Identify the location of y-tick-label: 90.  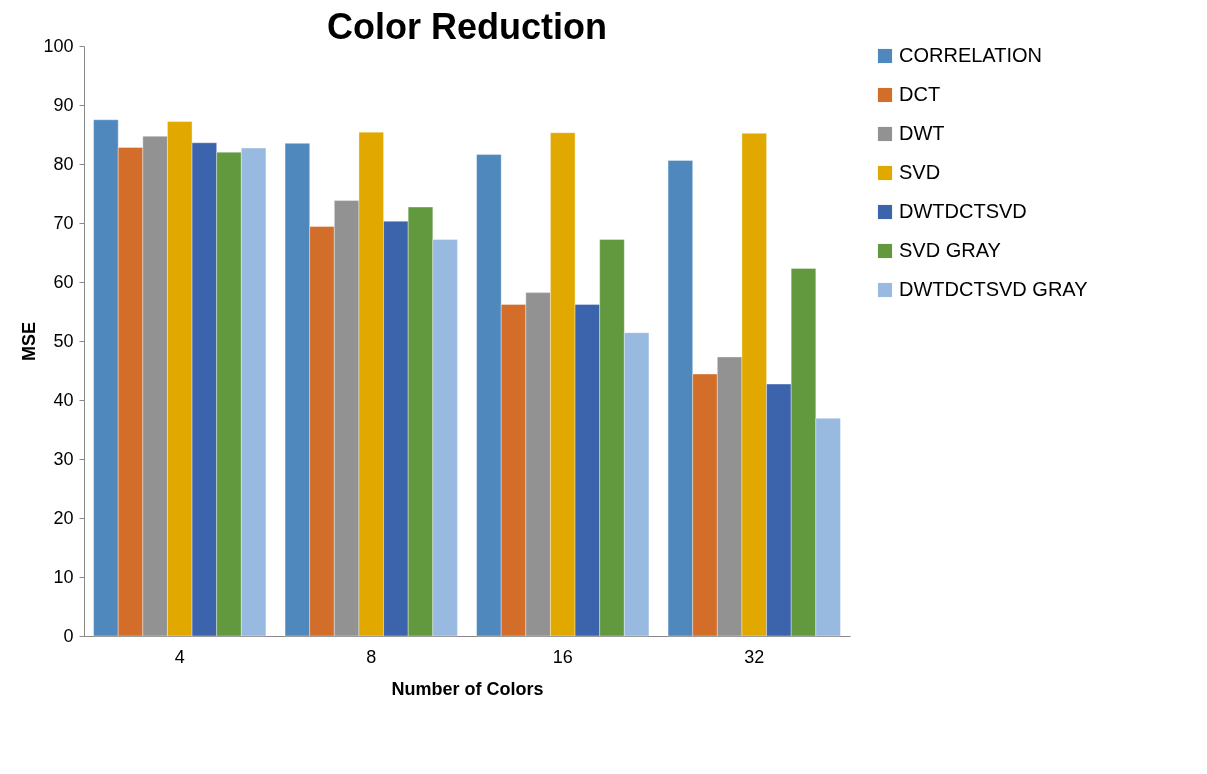
(63, 104).